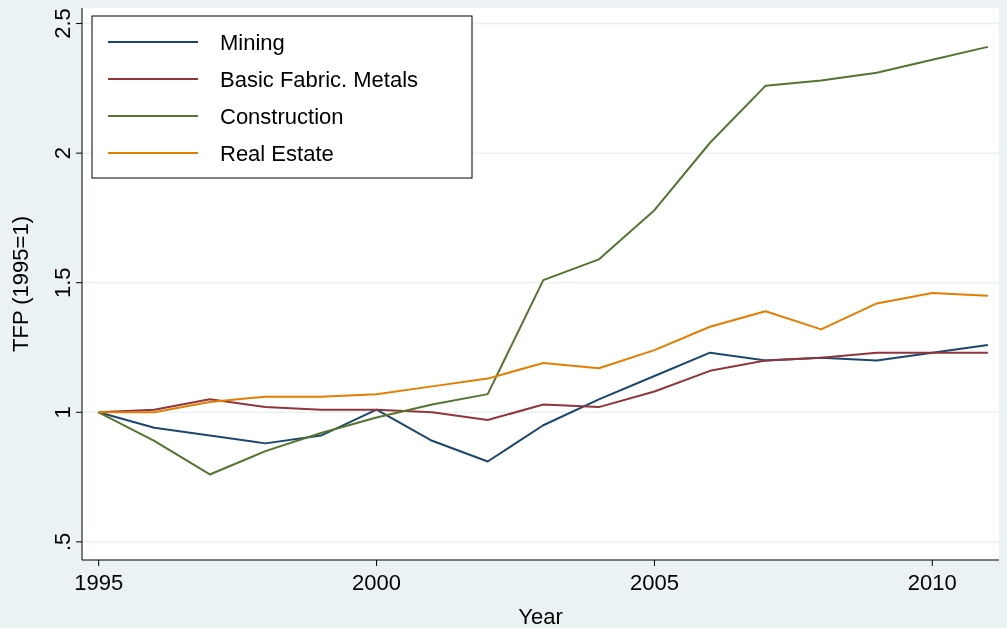  I want to click on y-axis-title: TFP (1995=1), so click(20, 284).